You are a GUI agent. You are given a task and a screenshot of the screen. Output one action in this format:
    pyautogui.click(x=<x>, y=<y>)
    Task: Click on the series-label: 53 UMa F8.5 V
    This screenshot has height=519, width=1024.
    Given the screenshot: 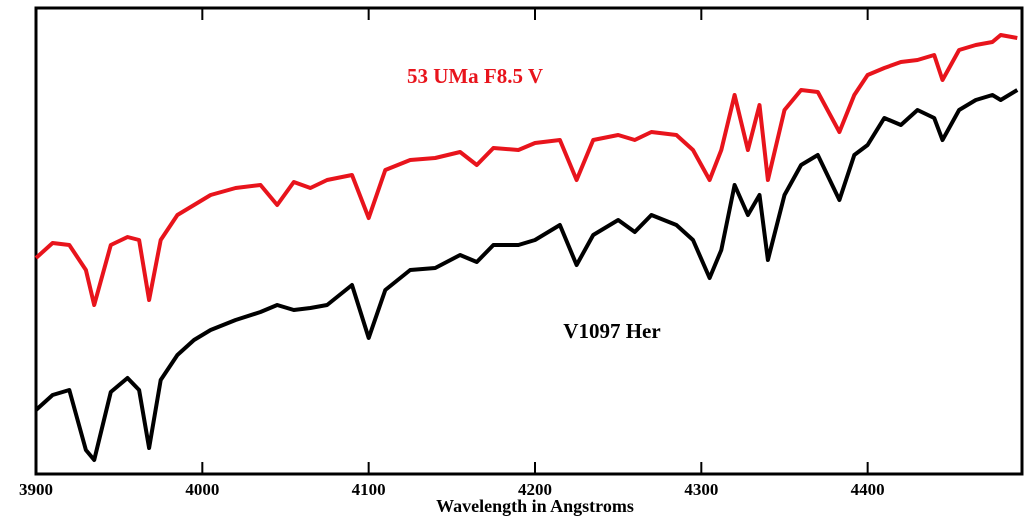 What is the action you would take?
    pyautogui.click(x=475, y=76)
    